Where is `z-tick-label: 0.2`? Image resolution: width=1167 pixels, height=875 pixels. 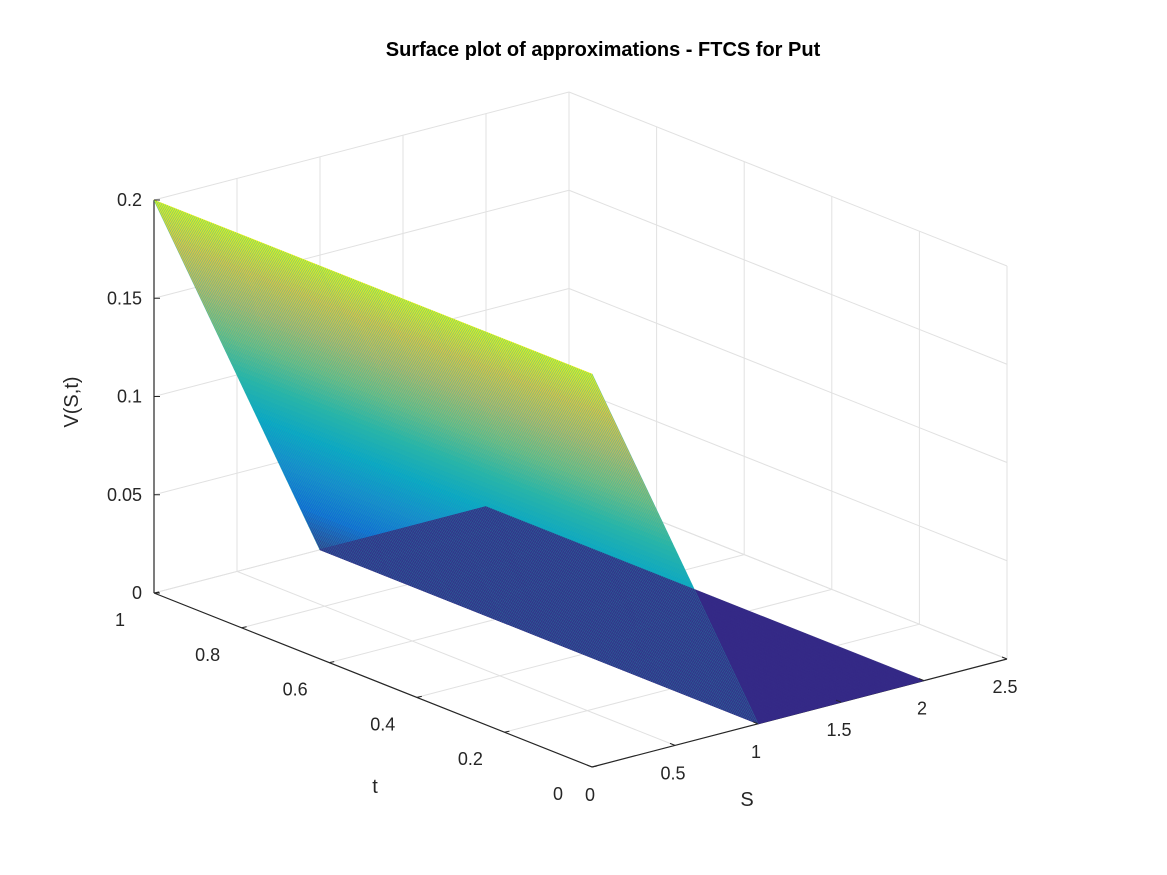 z-tick-label: 0.2 is located at coordinates (129, 200).